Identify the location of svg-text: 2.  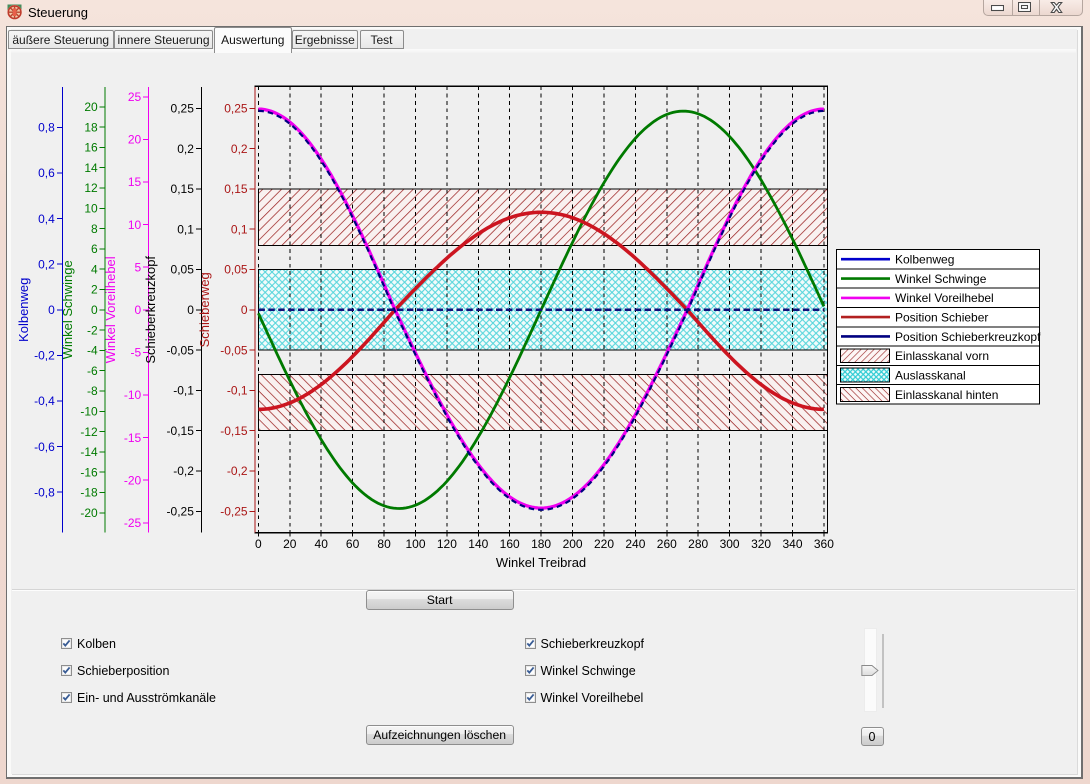
(94, 290).